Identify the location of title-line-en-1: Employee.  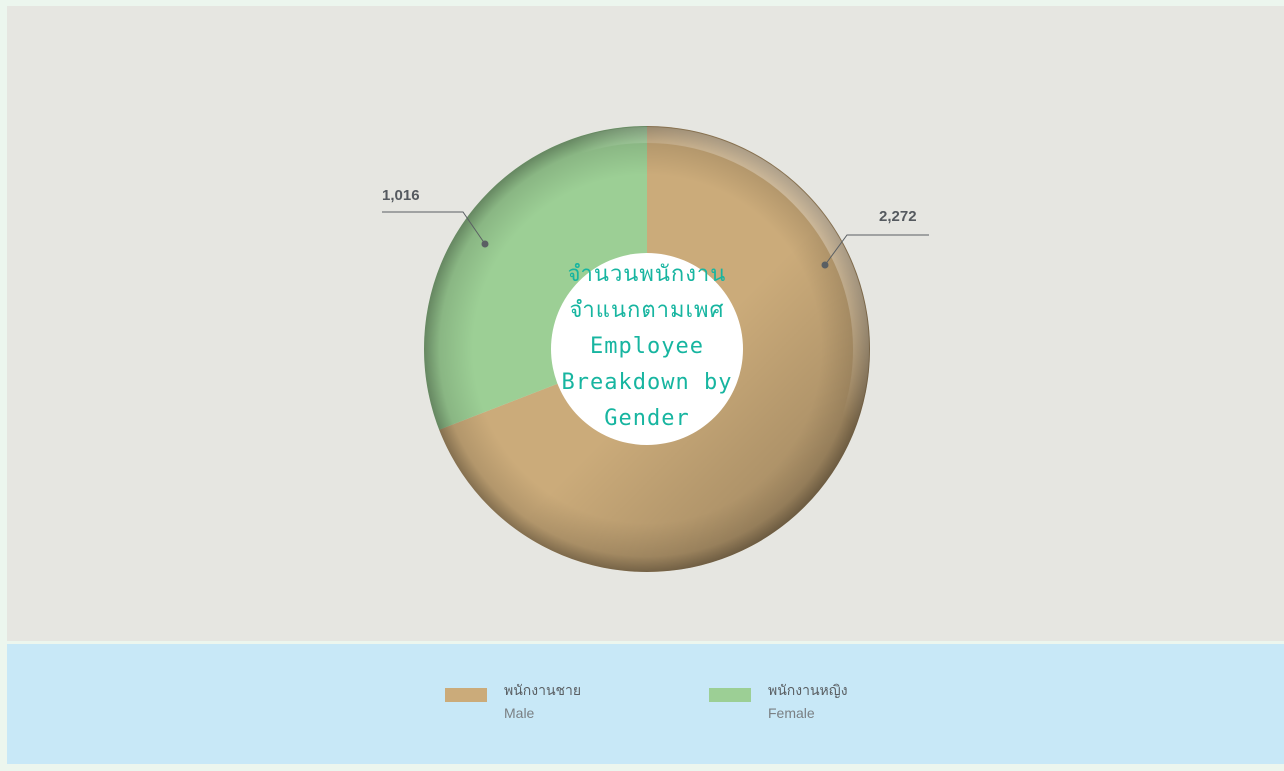
(647, 346).